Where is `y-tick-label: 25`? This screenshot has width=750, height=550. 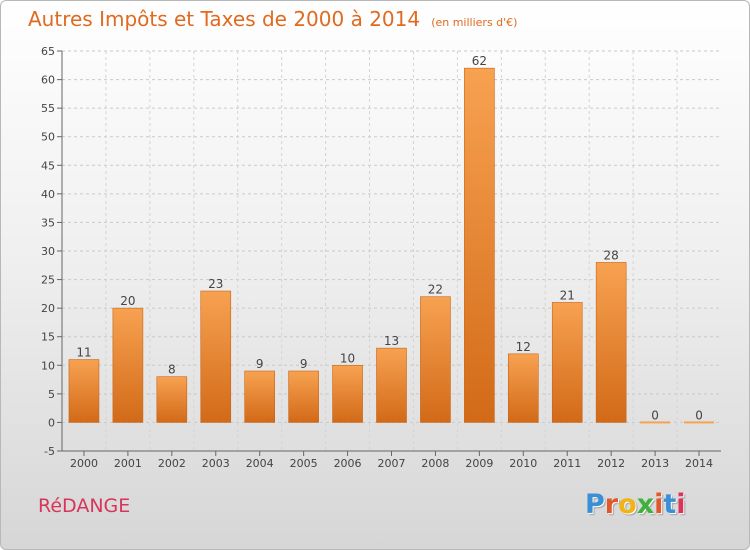 y-tick-label: 25 is located at coordinates (48, 280).